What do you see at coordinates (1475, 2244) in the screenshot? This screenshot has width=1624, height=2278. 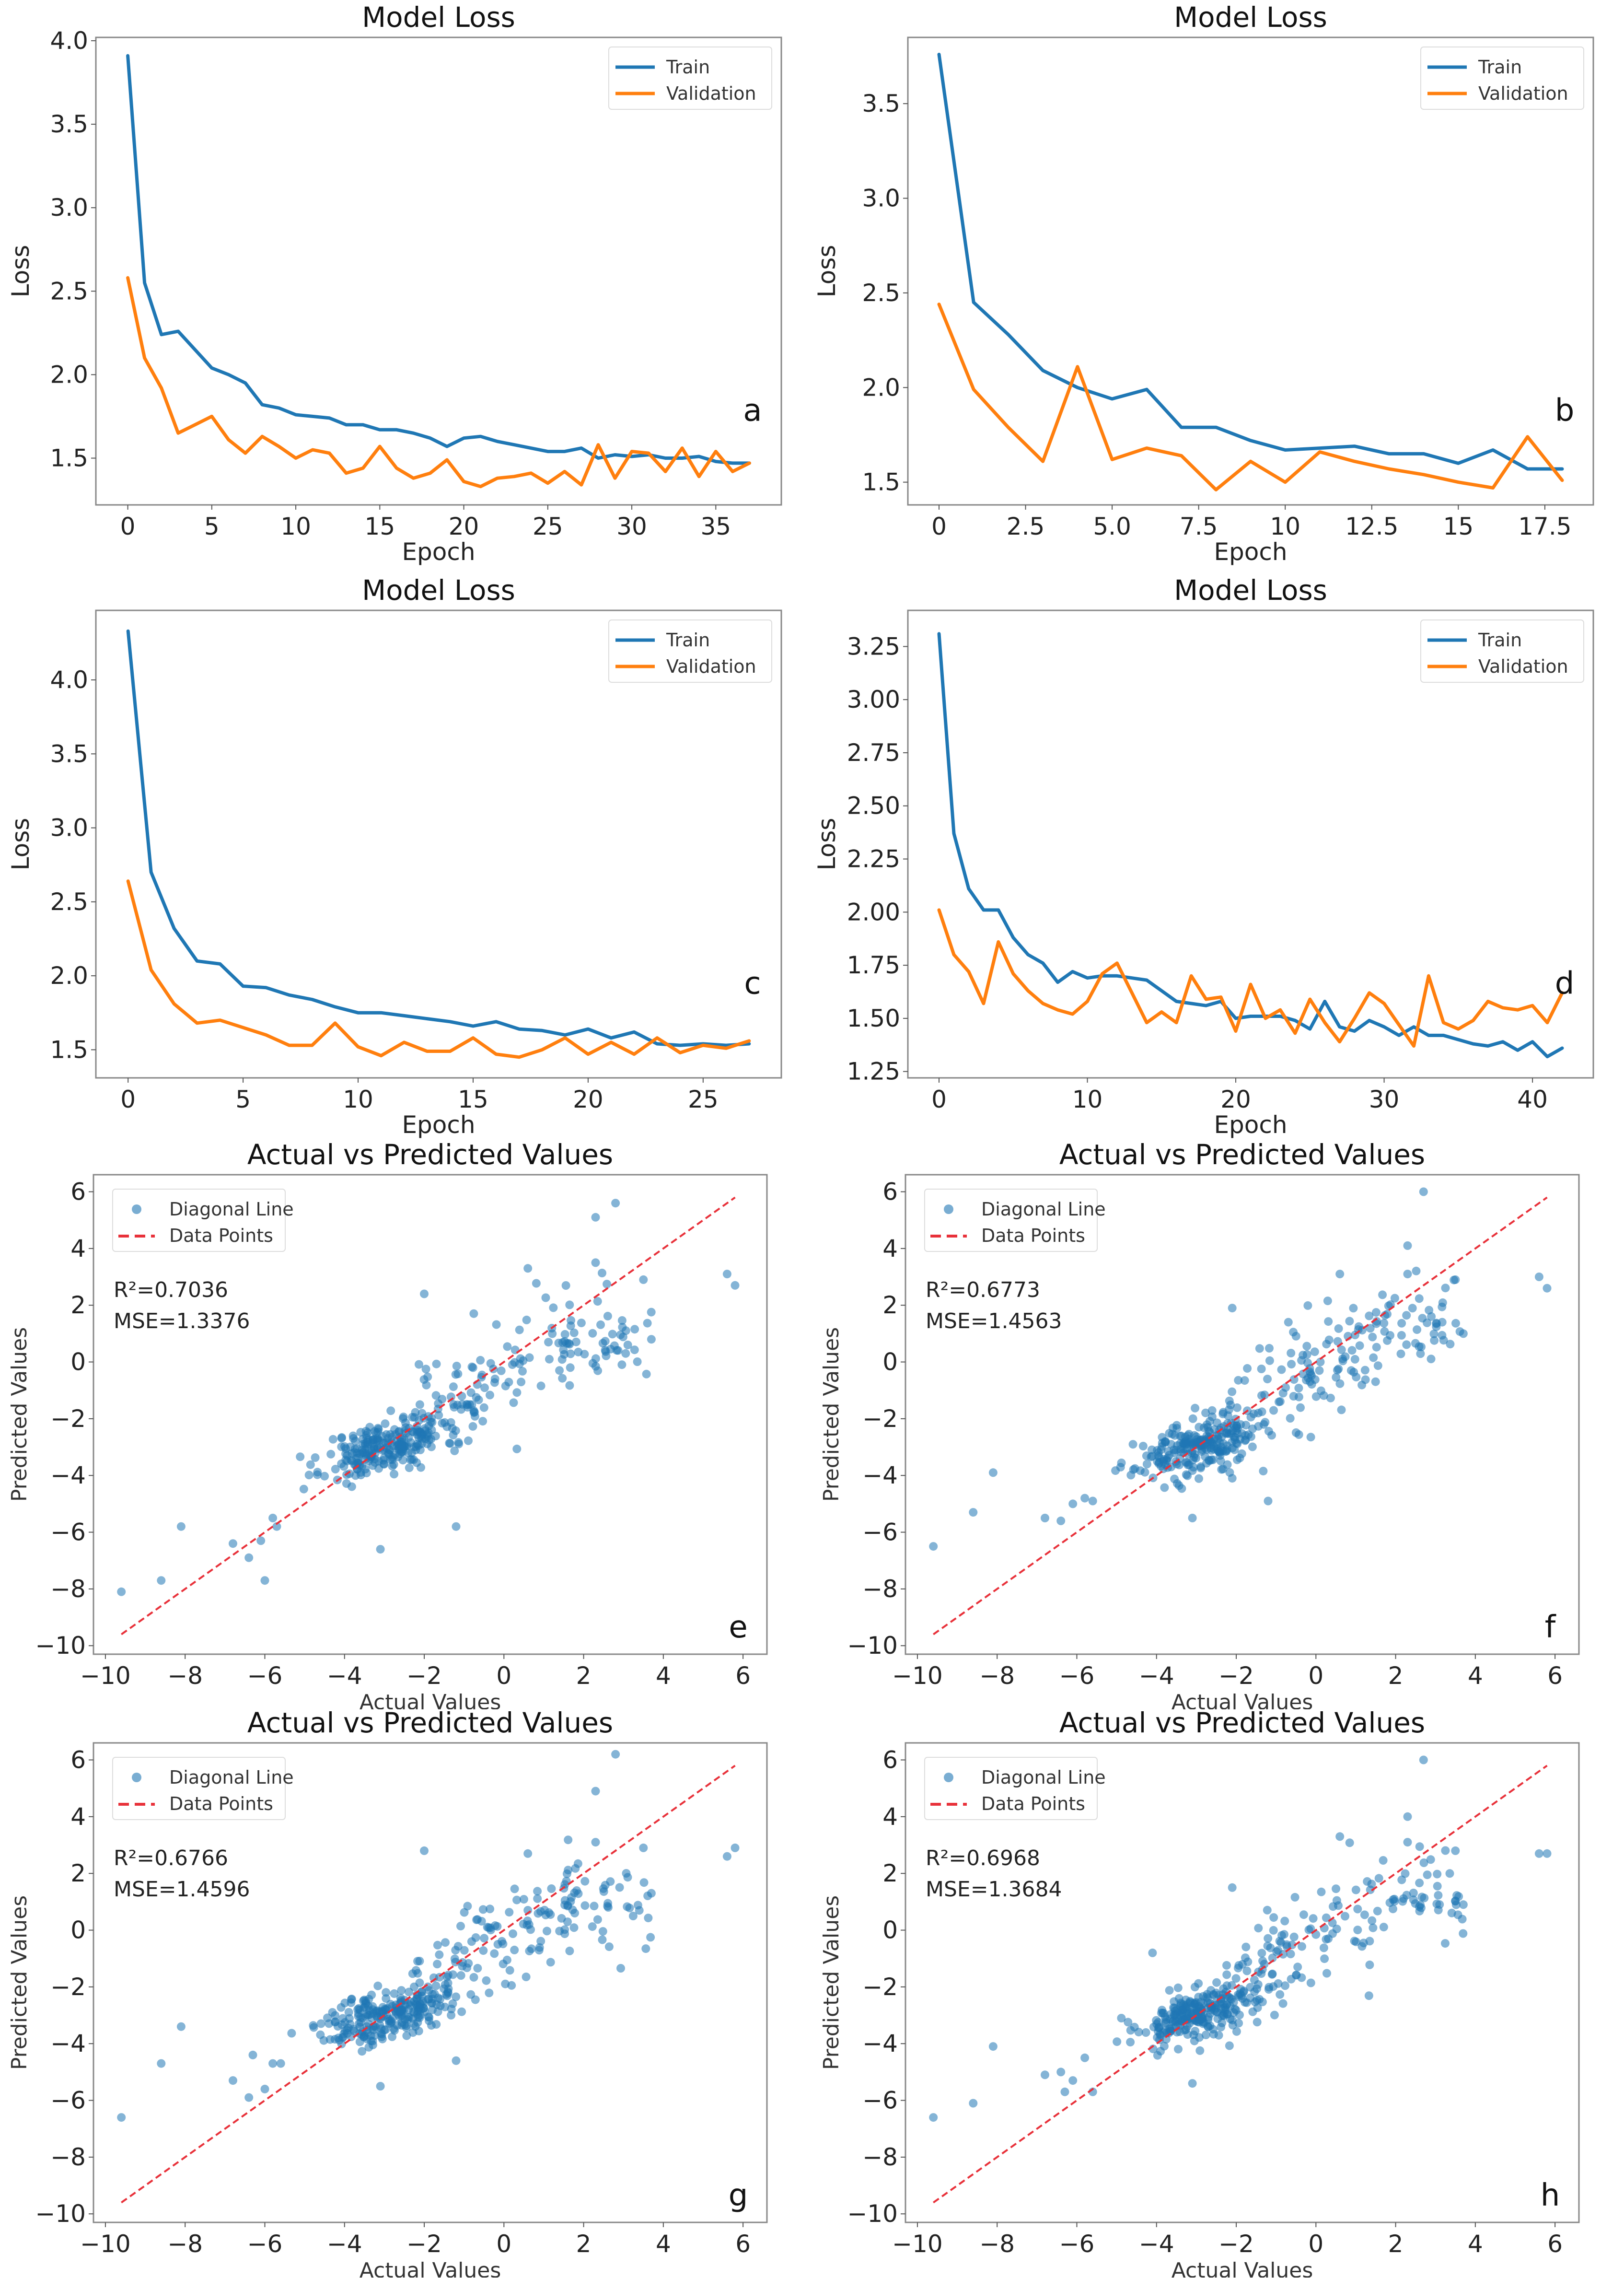 I see `x-tick-label: 4` at bounding box center [1475, 2244].